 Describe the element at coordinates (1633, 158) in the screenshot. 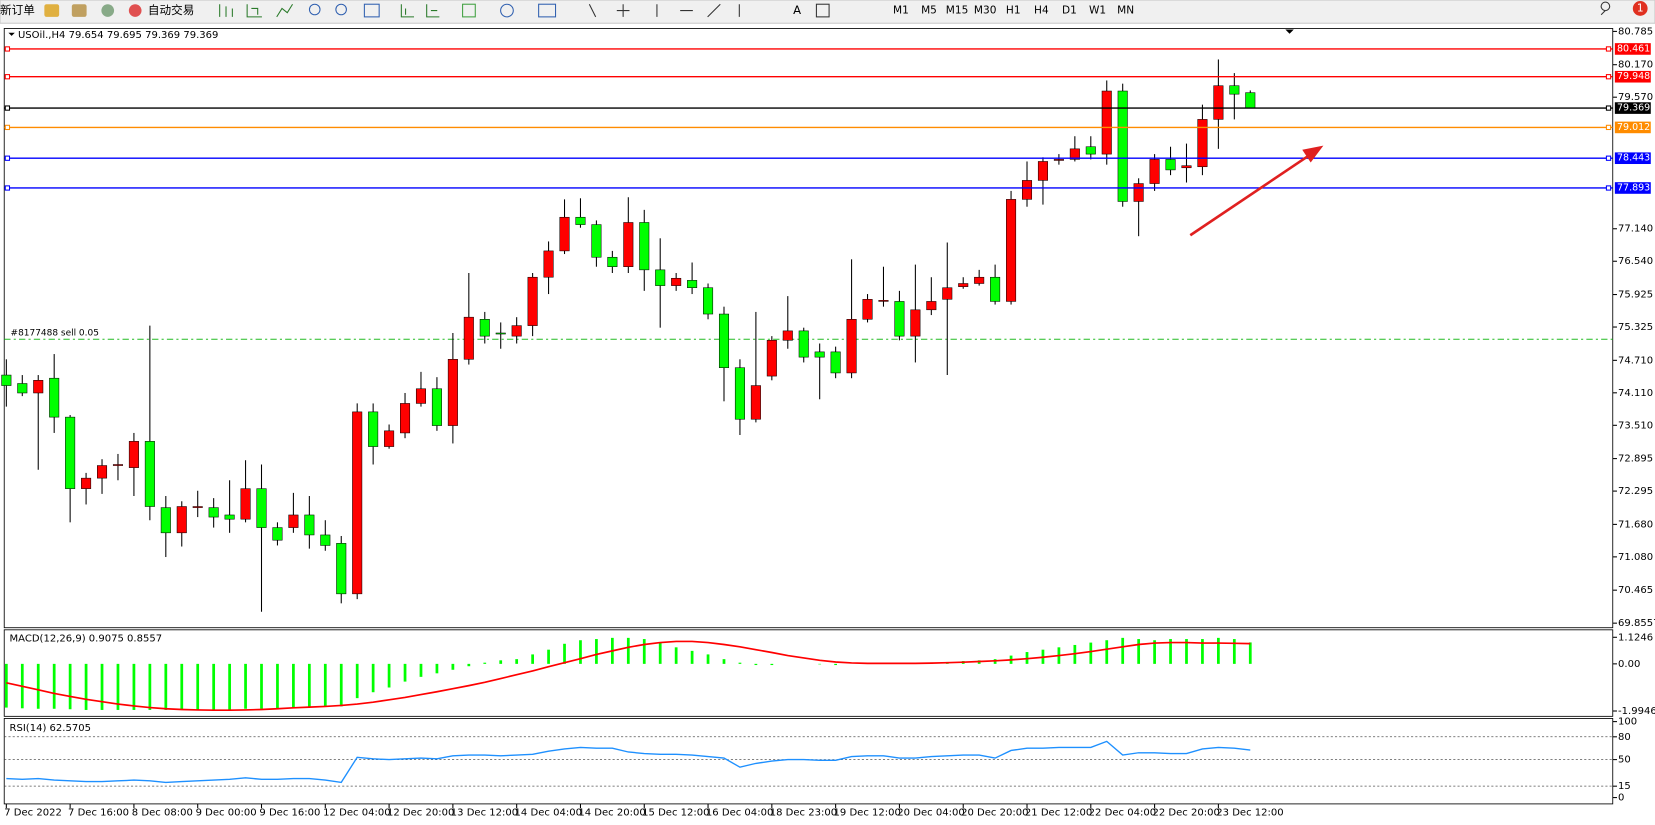

I see `level-label: 78.443` at that location.